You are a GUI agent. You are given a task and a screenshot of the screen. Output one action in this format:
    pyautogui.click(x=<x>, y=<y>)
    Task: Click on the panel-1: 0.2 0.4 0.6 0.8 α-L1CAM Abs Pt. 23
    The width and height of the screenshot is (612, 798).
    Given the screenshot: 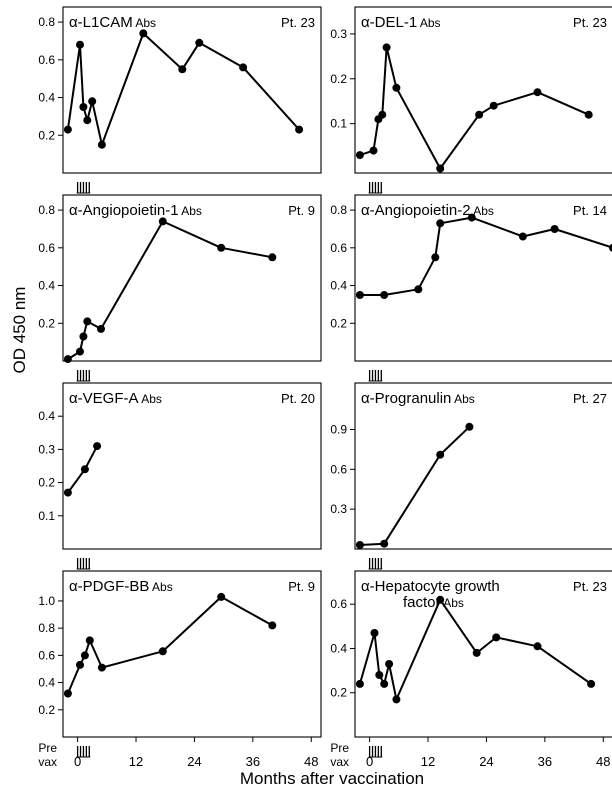 What is the action you would take?
    pyautogui.click(x=180, y=100)
    